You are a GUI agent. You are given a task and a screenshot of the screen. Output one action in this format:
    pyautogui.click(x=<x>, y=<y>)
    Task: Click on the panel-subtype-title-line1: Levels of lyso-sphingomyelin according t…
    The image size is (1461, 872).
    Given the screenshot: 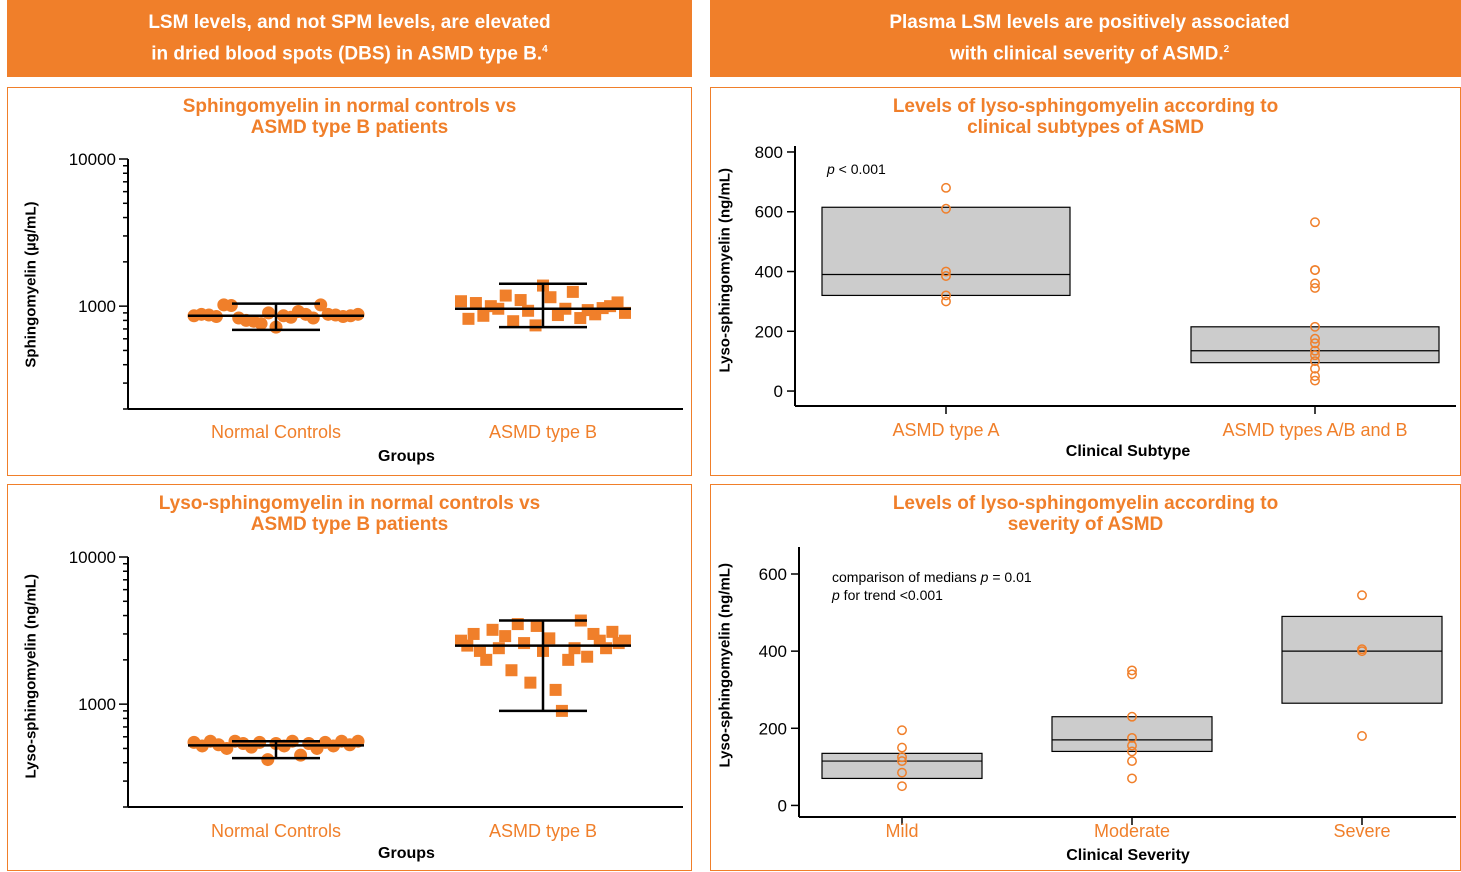 What is the action you would take?
    pyautogui.click(x=1085, y=106)
    